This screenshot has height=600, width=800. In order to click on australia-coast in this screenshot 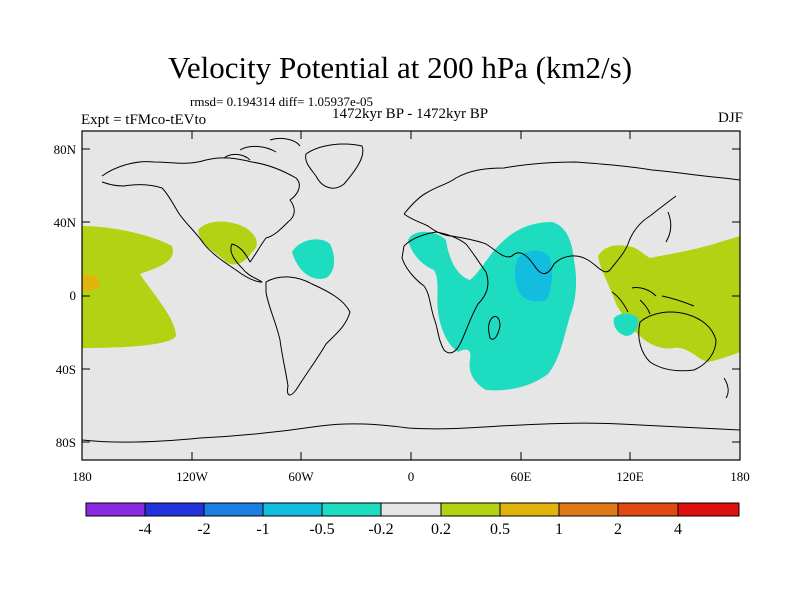, I will do `click(677, 341)`.